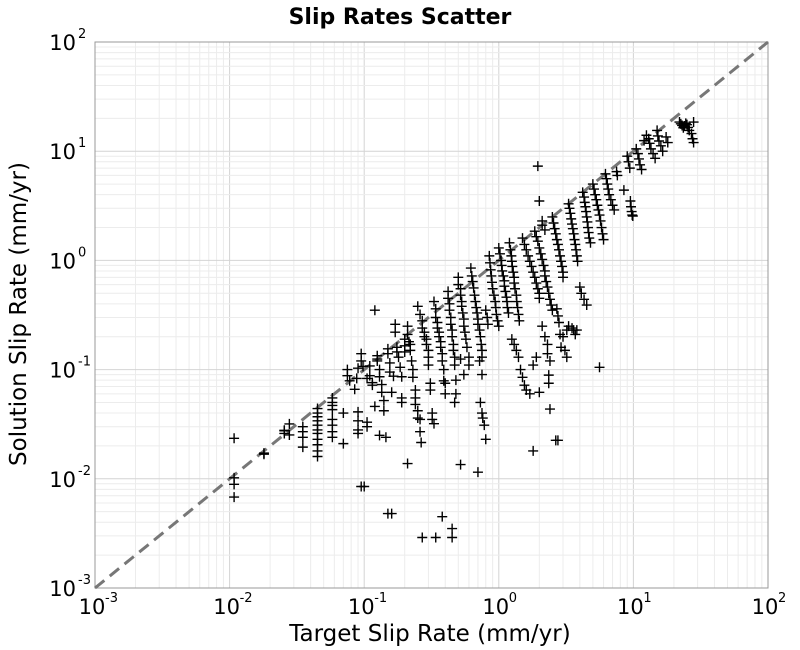 The image size is (800, 650). Describe the element at coordinates (499, 605) in the screenshot. I see `x-tick-label: 10 0` at that location.